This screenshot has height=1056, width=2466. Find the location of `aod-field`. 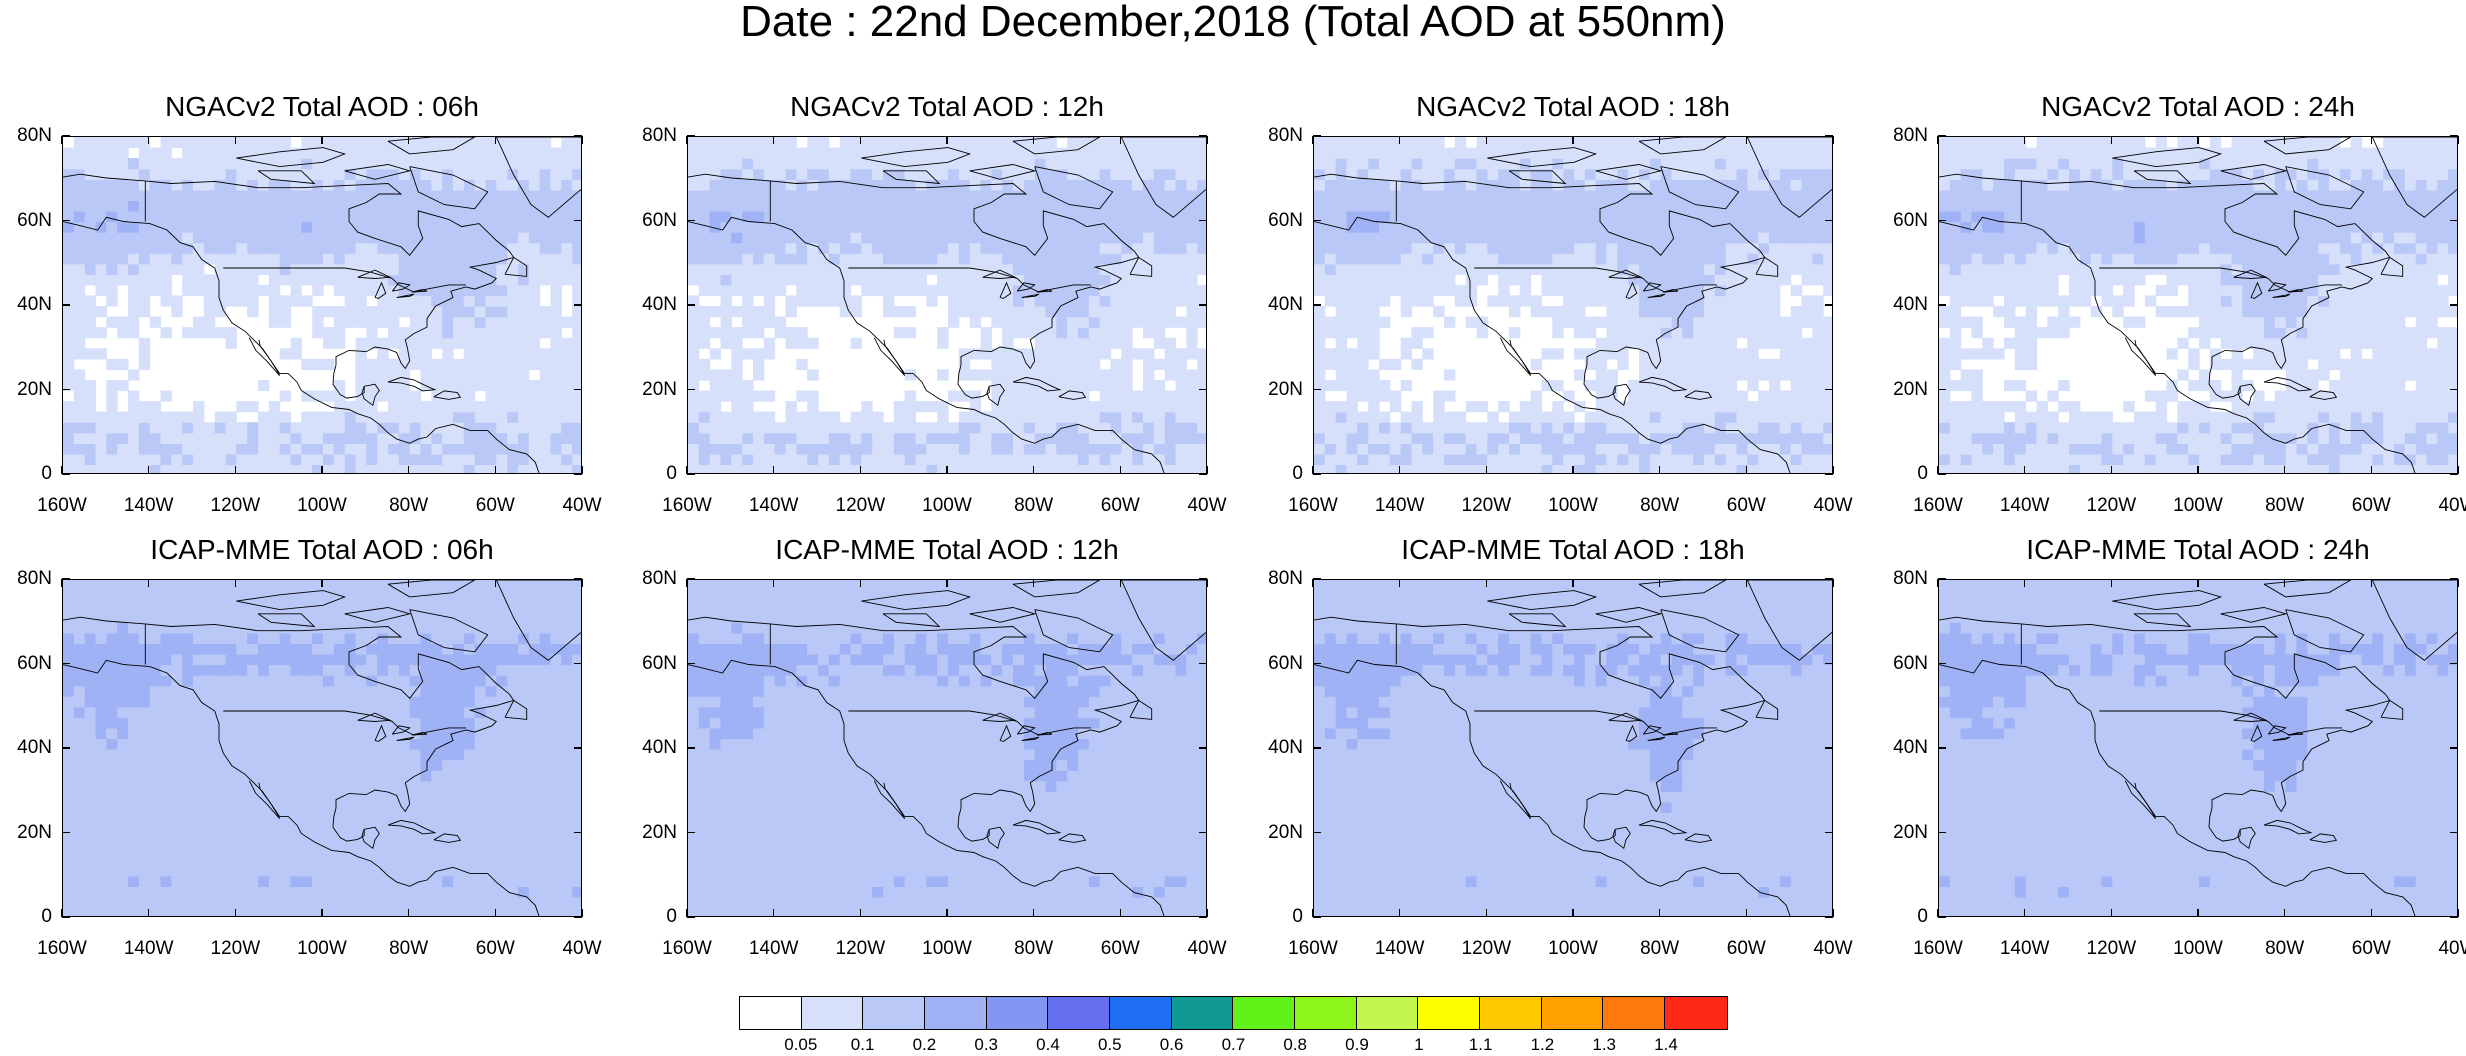

aod-field is located at coordinates (947, 305).